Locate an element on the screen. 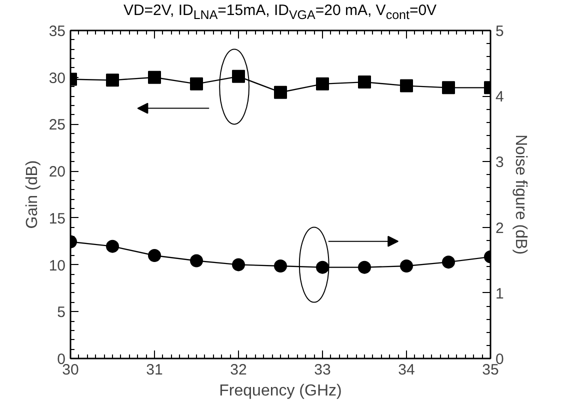  x-tick-label: 33 is located at coordinates (322, 370).